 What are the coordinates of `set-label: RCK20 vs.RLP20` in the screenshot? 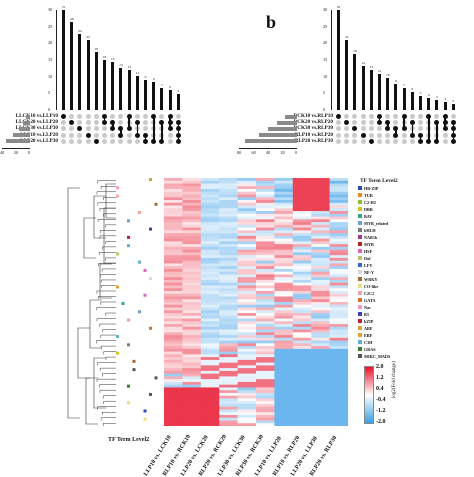 It's located at (313, 122).